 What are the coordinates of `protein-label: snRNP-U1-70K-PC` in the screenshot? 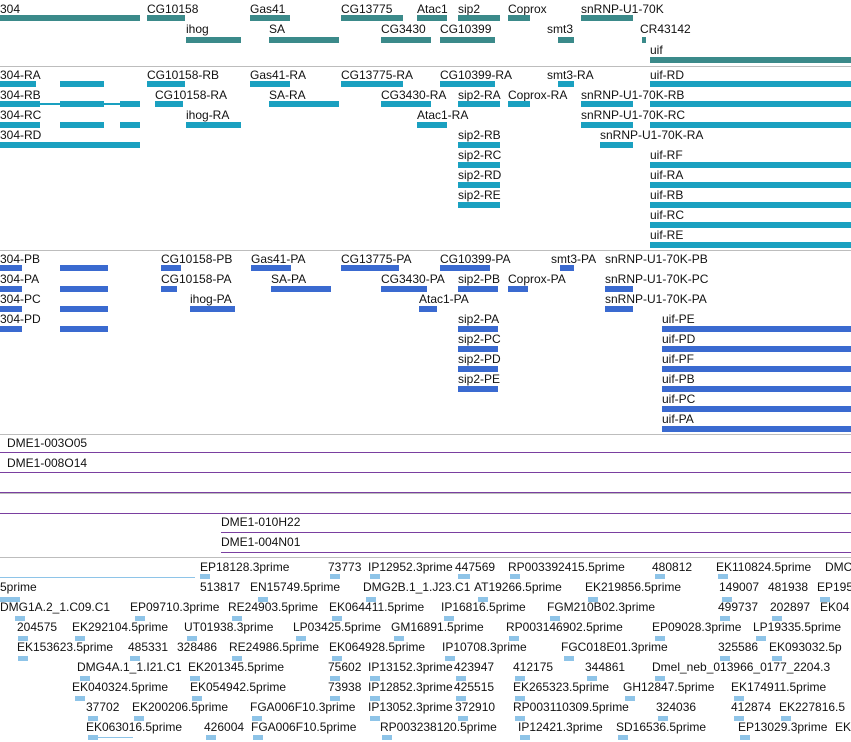 It's located at (657, 279).